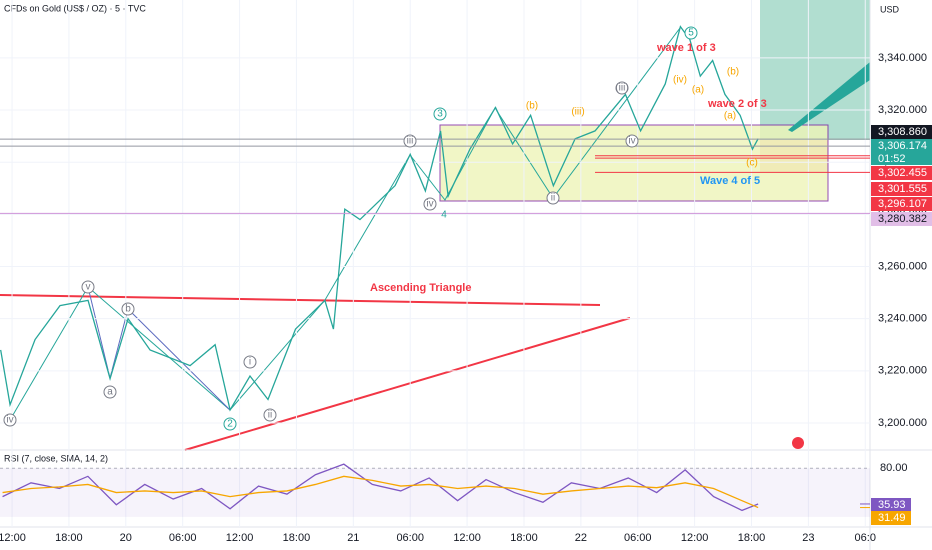 The width and height of the screenshot is (932, 550). I want to click on rsi-title: RSI (7, close, SMA, 14, 2), so click(56, 458).